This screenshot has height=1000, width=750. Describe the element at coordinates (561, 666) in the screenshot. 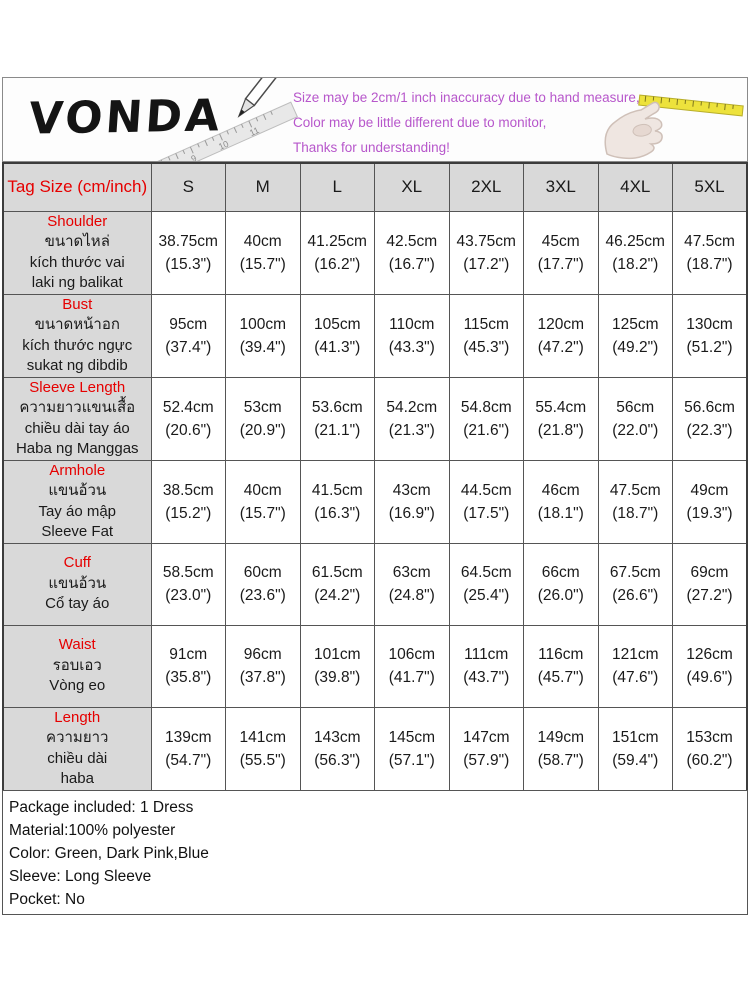

I see `measurement-cell: 116cm (45.7")` at that location.